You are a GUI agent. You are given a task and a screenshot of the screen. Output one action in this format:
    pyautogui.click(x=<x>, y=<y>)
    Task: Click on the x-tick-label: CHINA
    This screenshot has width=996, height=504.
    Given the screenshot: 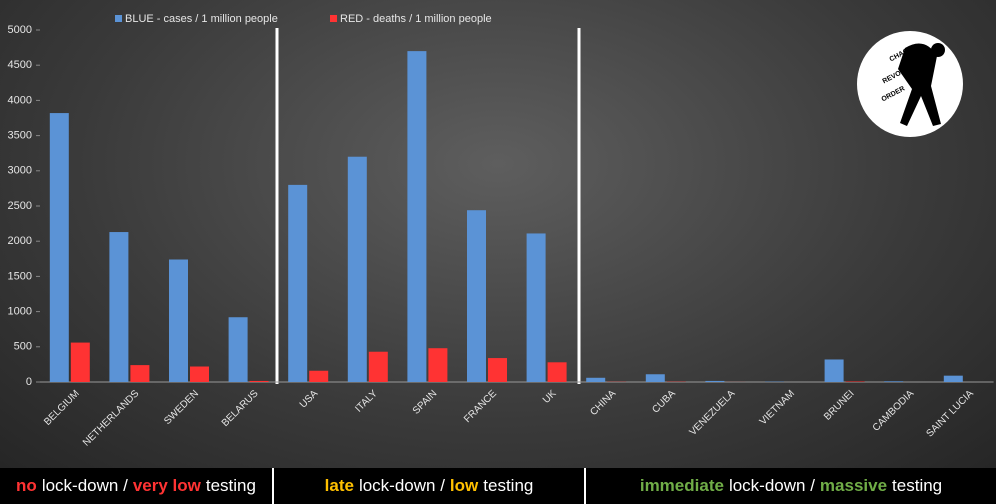 What is the action you would take?
    pyautogui.click(x=603, y=403)
    